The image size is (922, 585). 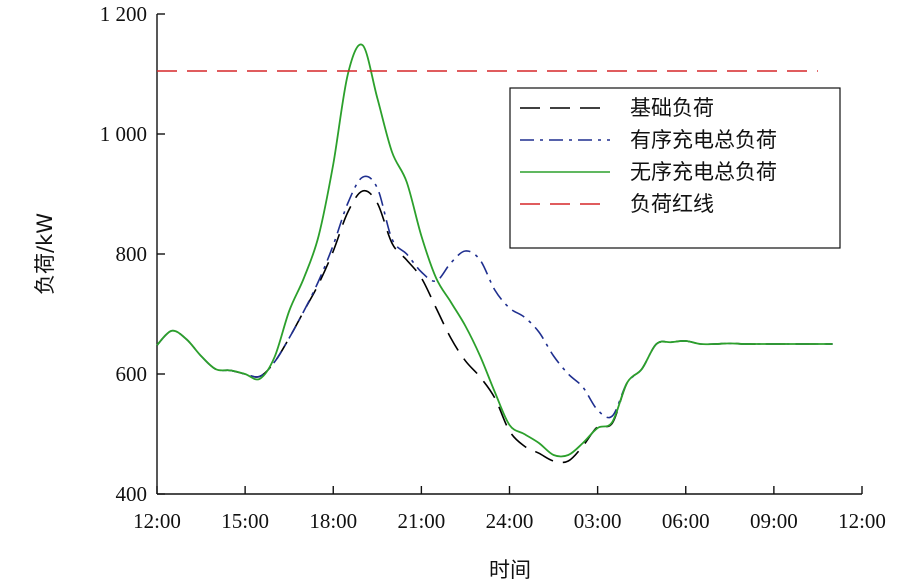 What do you see at coordinates (510, 521) in the screenshot?
I see `x-tick-label: 24:00` at bounding box center [510, 521].